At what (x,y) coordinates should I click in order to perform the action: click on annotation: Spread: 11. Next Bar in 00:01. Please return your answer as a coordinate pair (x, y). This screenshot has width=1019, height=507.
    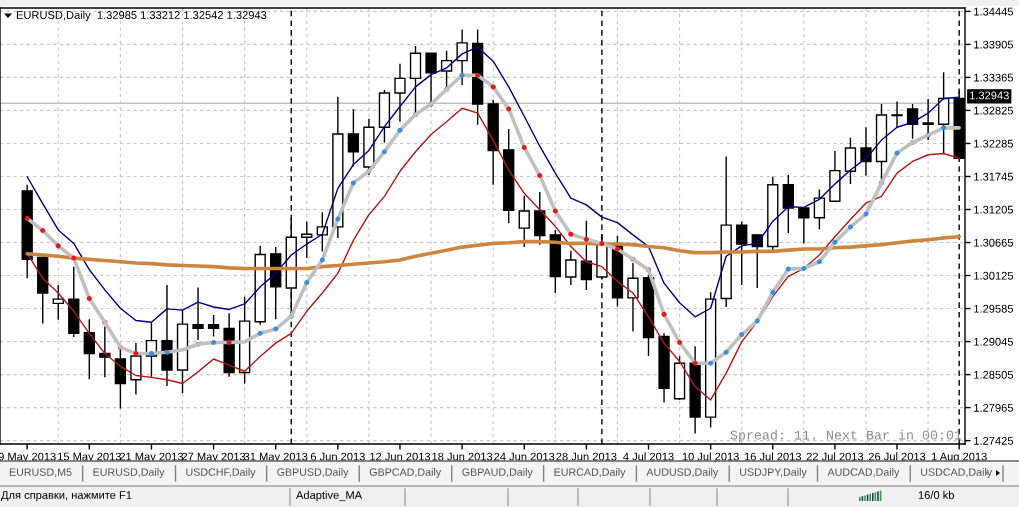
    Looking at the image, I should click on (846, 436).